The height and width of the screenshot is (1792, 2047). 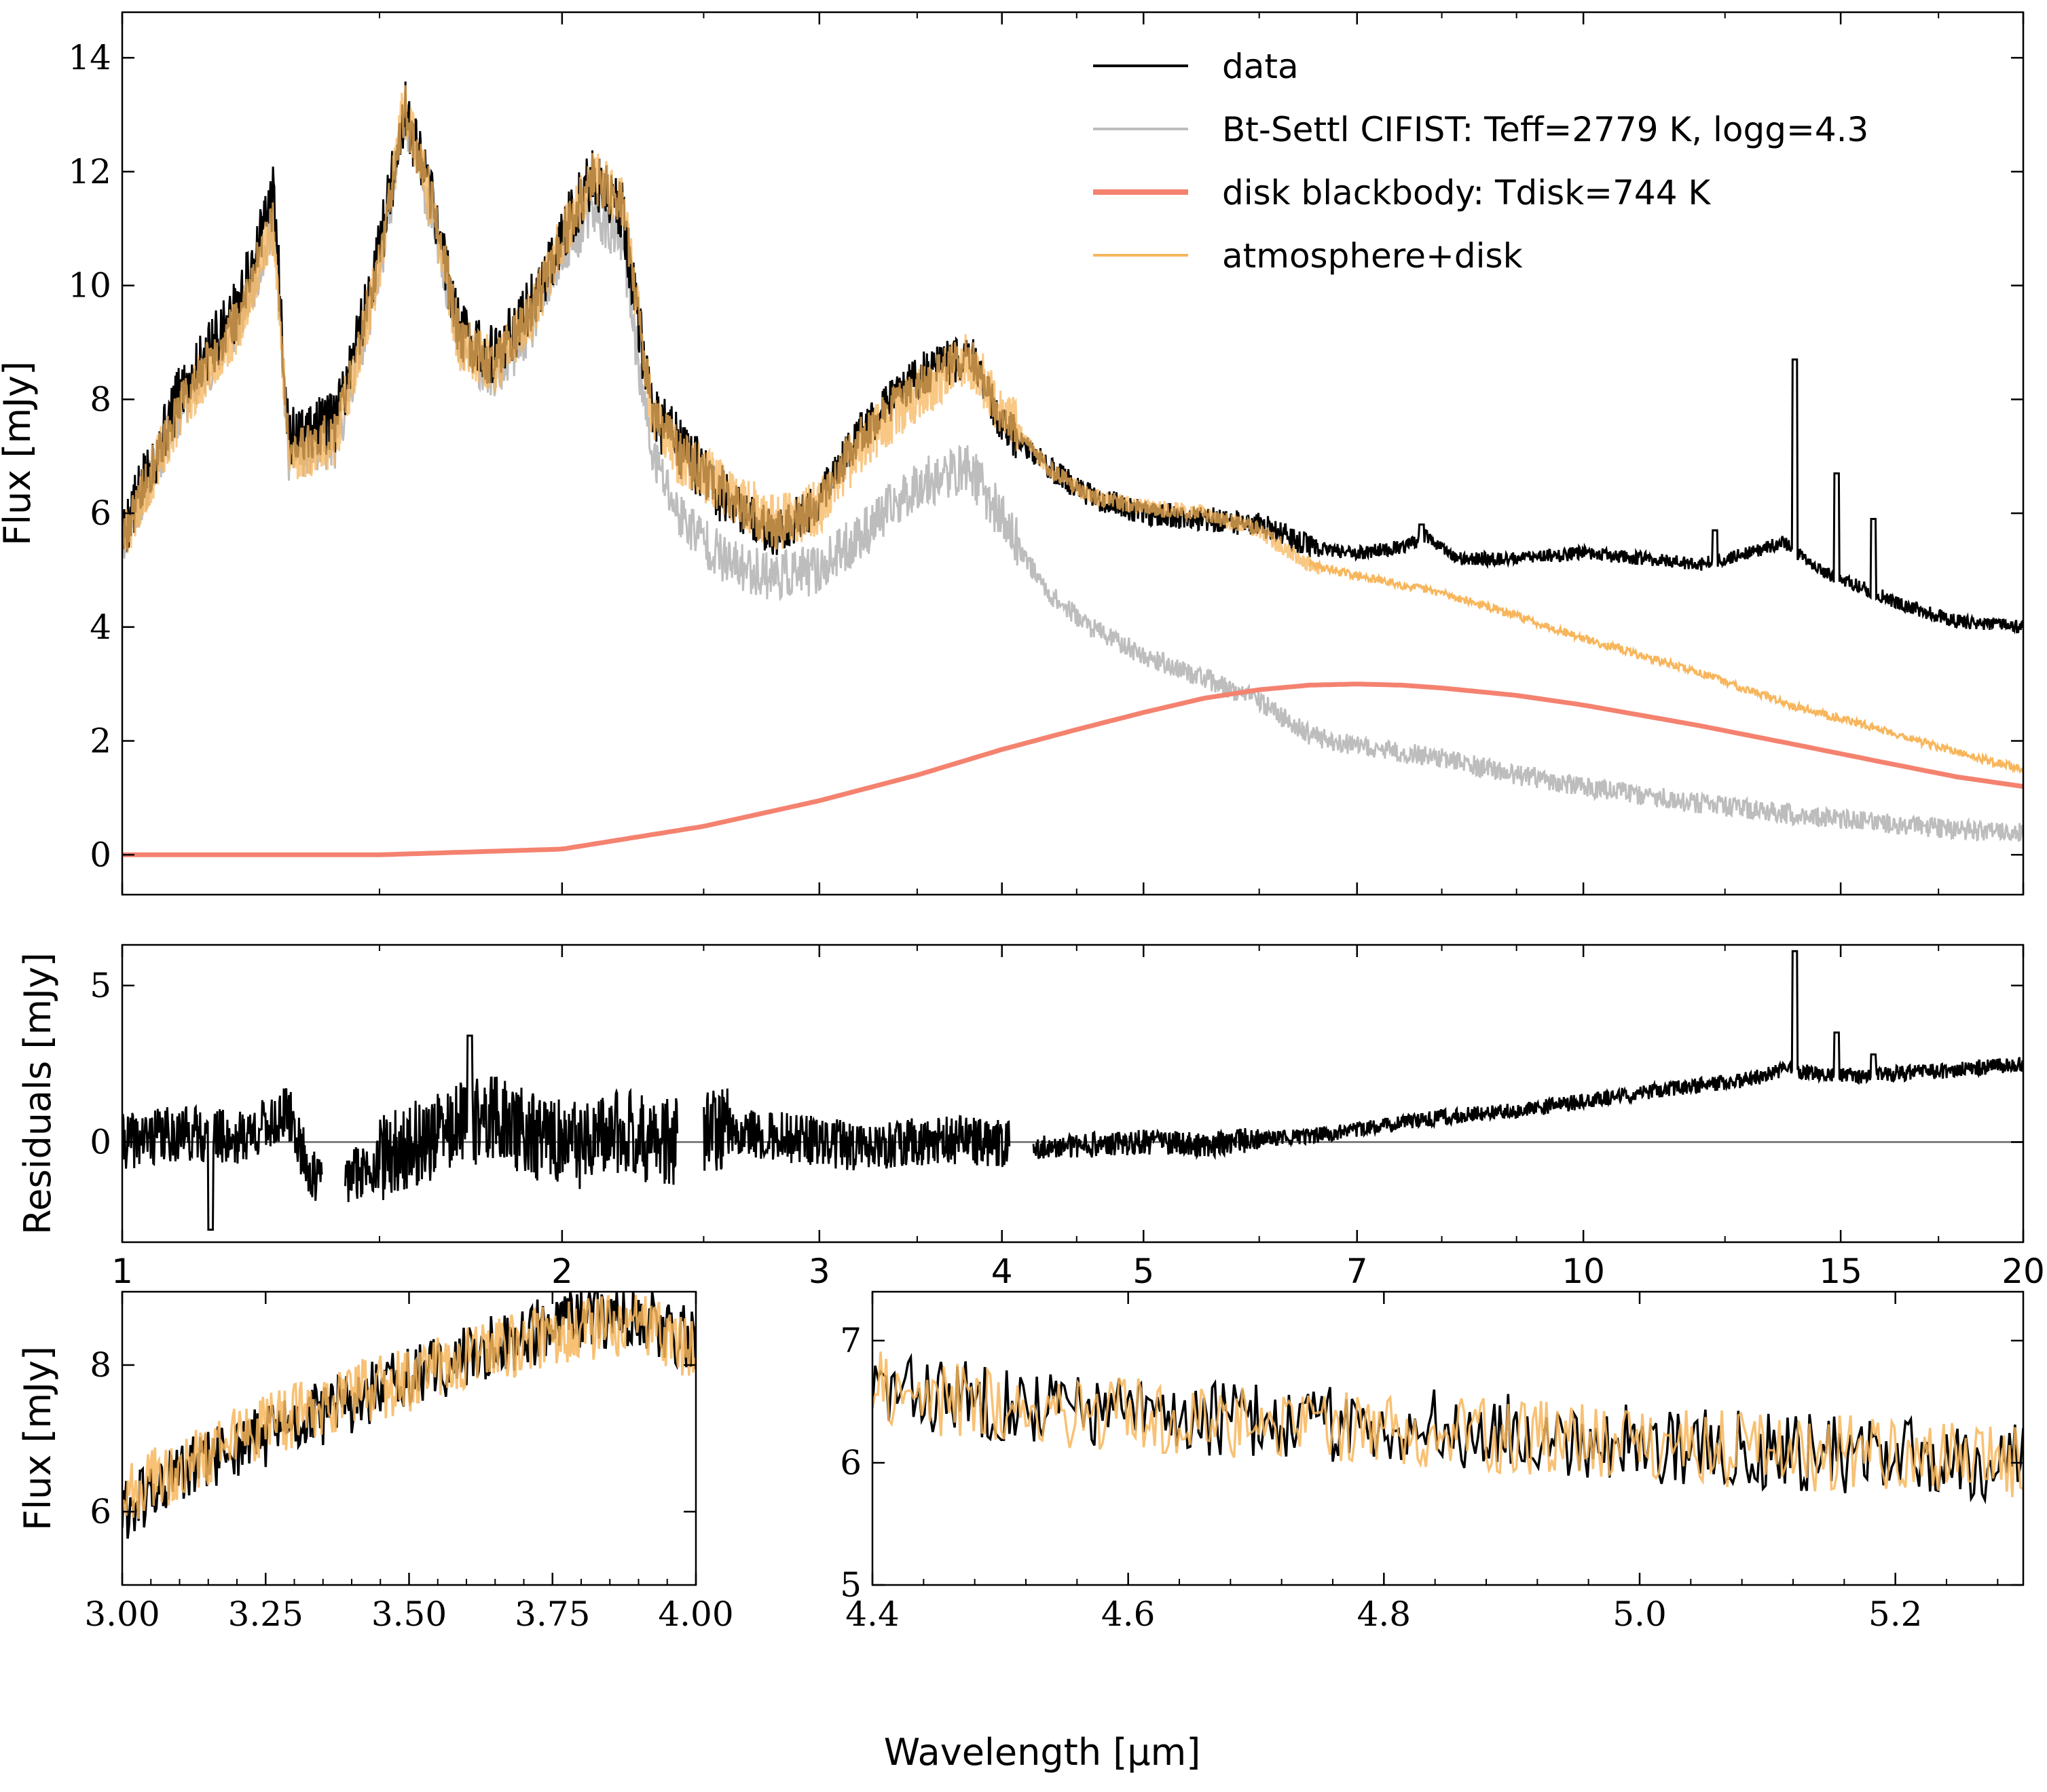 I want to click on resid-xtick-label: 2, so click(x=562, y=1272).